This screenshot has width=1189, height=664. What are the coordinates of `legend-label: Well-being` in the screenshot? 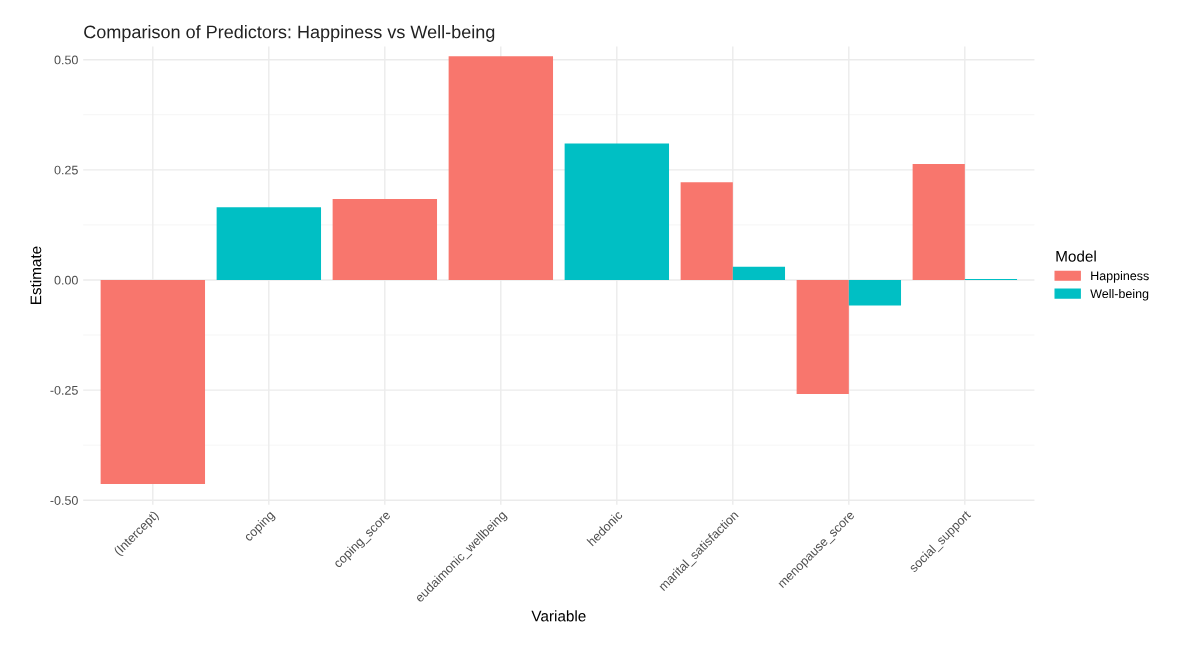 It's located at (1119, 294).